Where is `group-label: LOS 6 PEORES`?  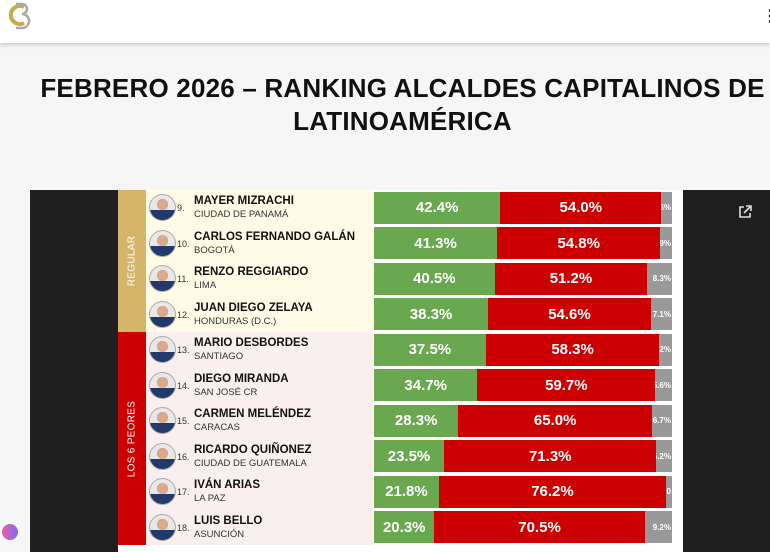 group-label: LOS 6 PEORES is located at coordinates (132, 438).